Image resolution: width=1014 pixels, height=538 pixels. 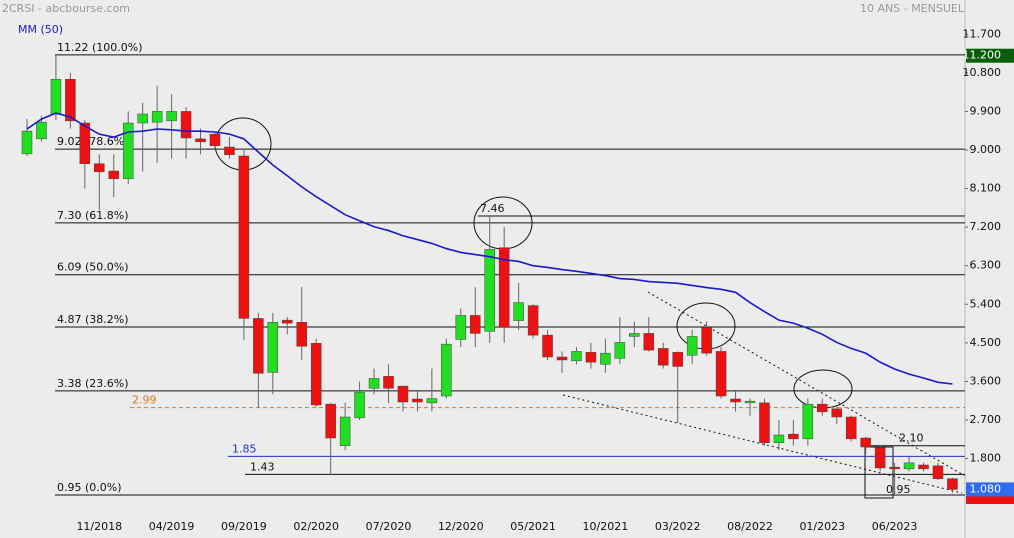 What do you see at coordinates (492, 208) in the screenshot?
I see `level-label: 7.46` at bounding box center [492, 208].